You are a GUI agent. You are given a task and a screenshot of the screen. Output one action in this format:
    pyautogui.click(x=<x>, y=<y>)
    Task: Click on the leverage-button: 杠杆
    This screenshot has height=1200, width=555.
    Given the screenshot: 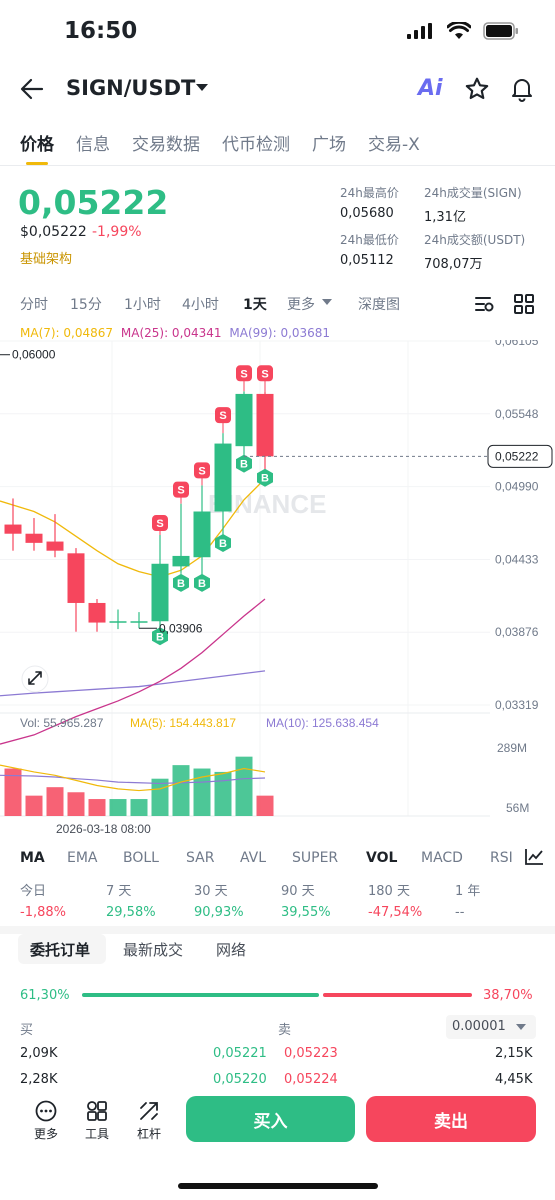 What is the action you would take?
    pyautogui.click(x=149, y=1121)
    